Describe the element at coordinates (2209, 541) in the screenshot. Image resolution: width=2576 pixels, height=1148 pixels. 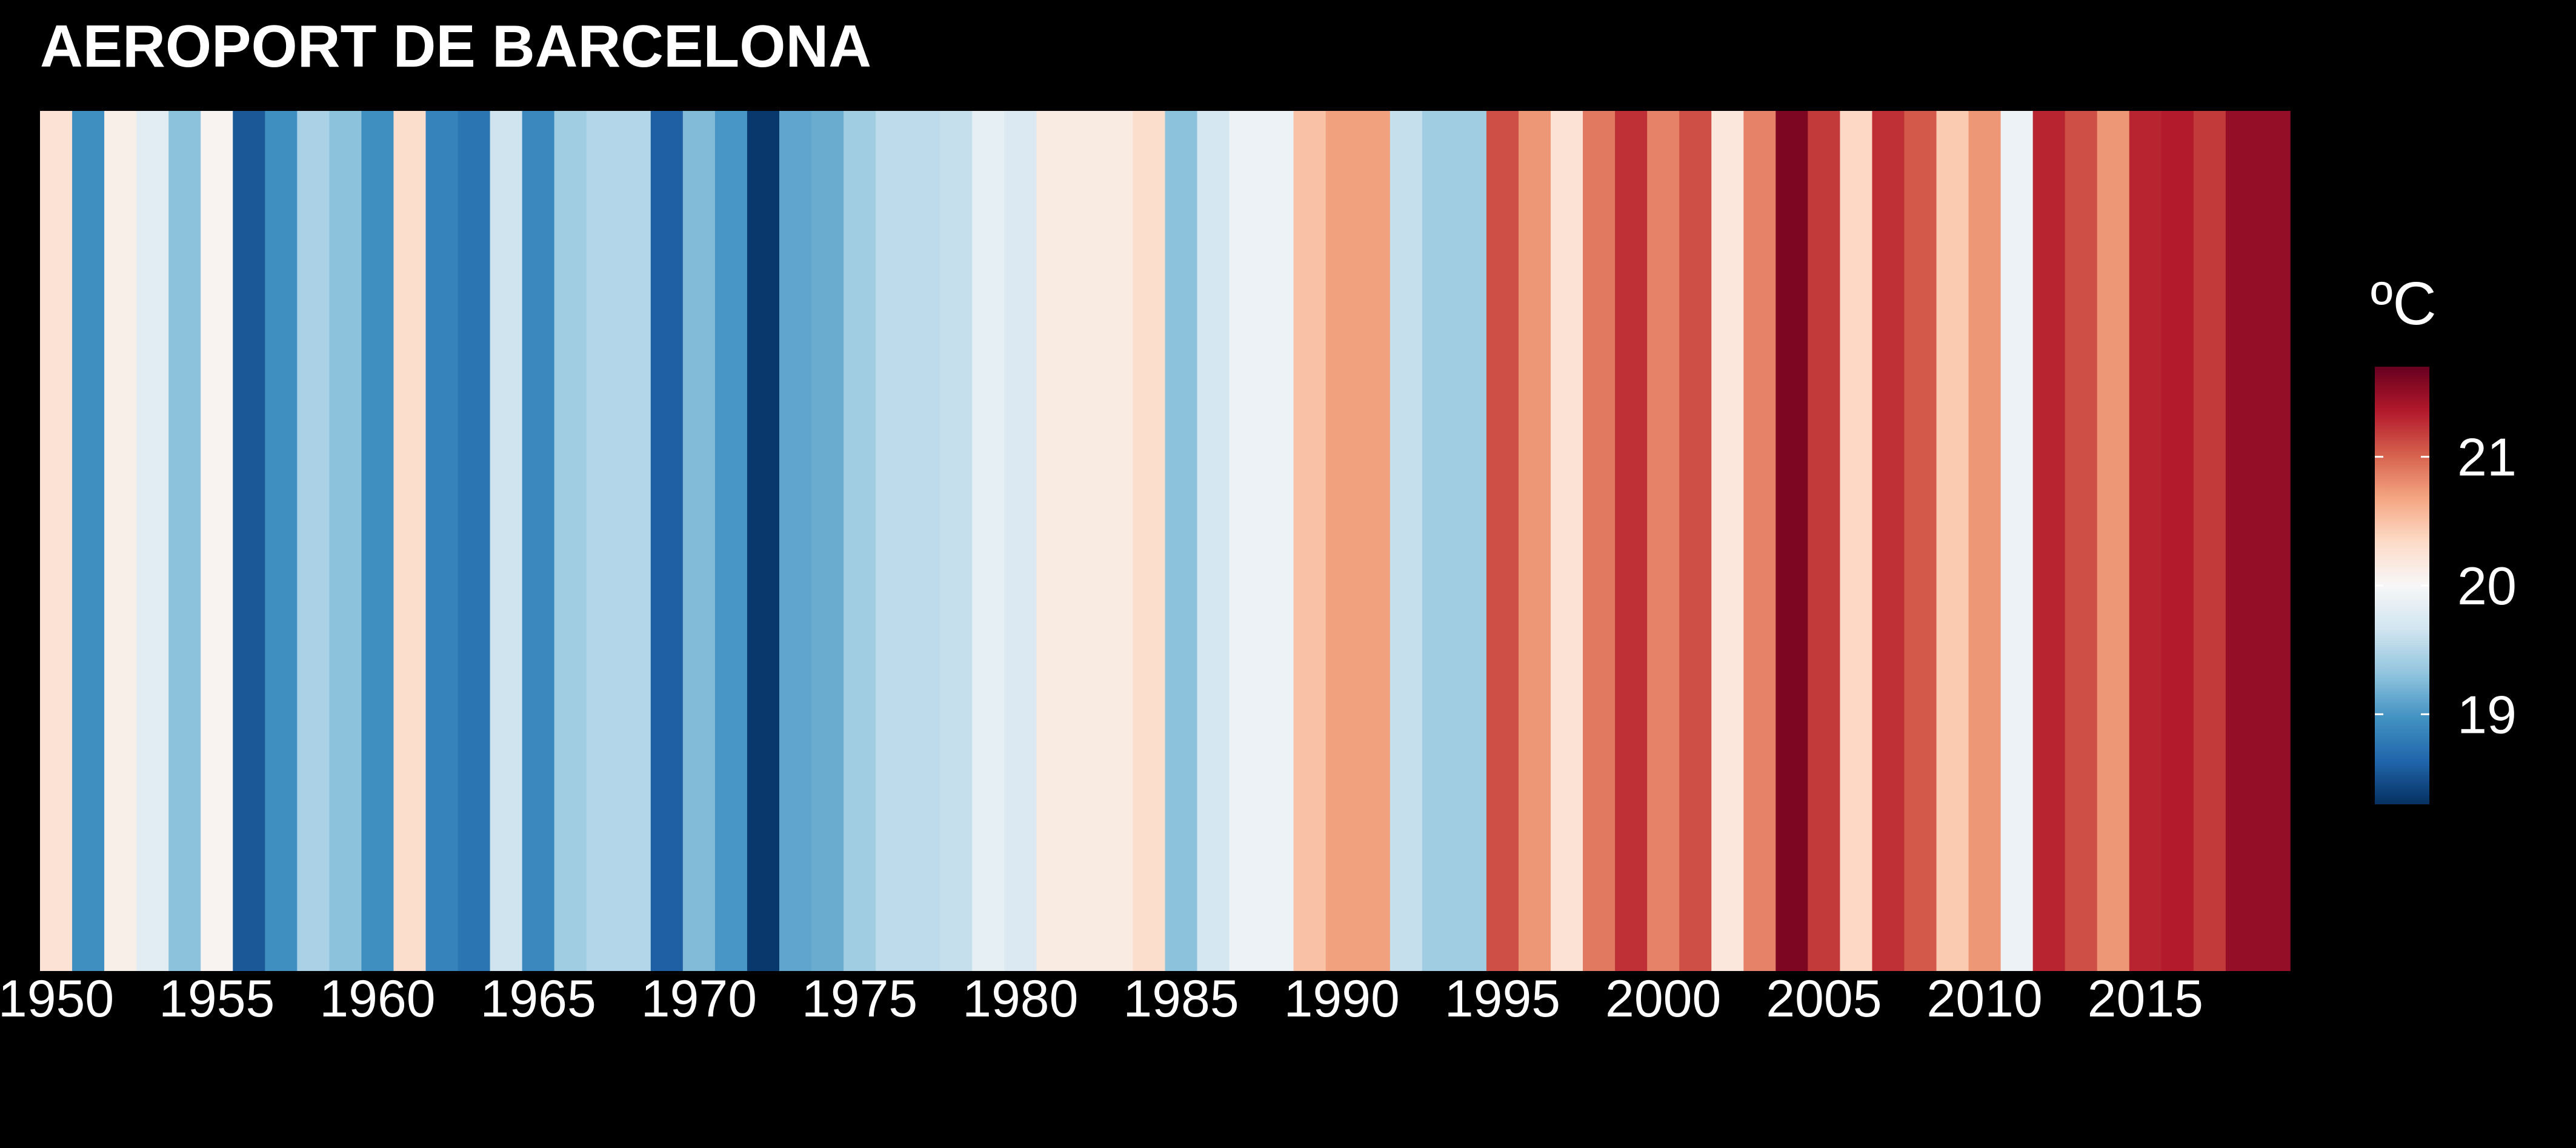
I see `stripe-2017` at that location.